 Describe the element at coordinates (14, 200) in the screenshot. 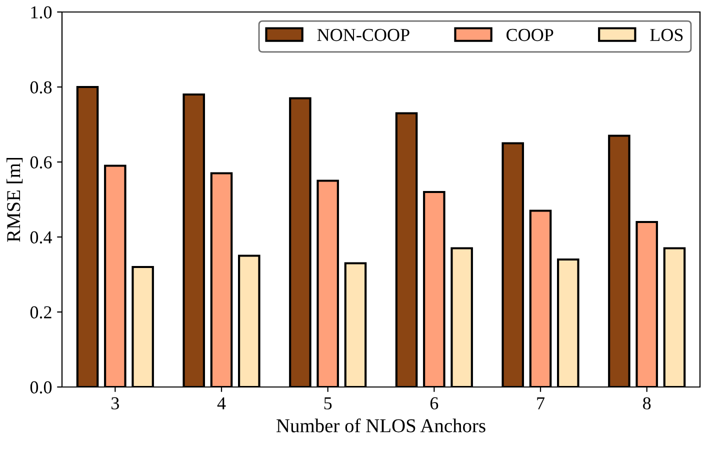

I see `y-axis-title: RMSE [m]` at that location.